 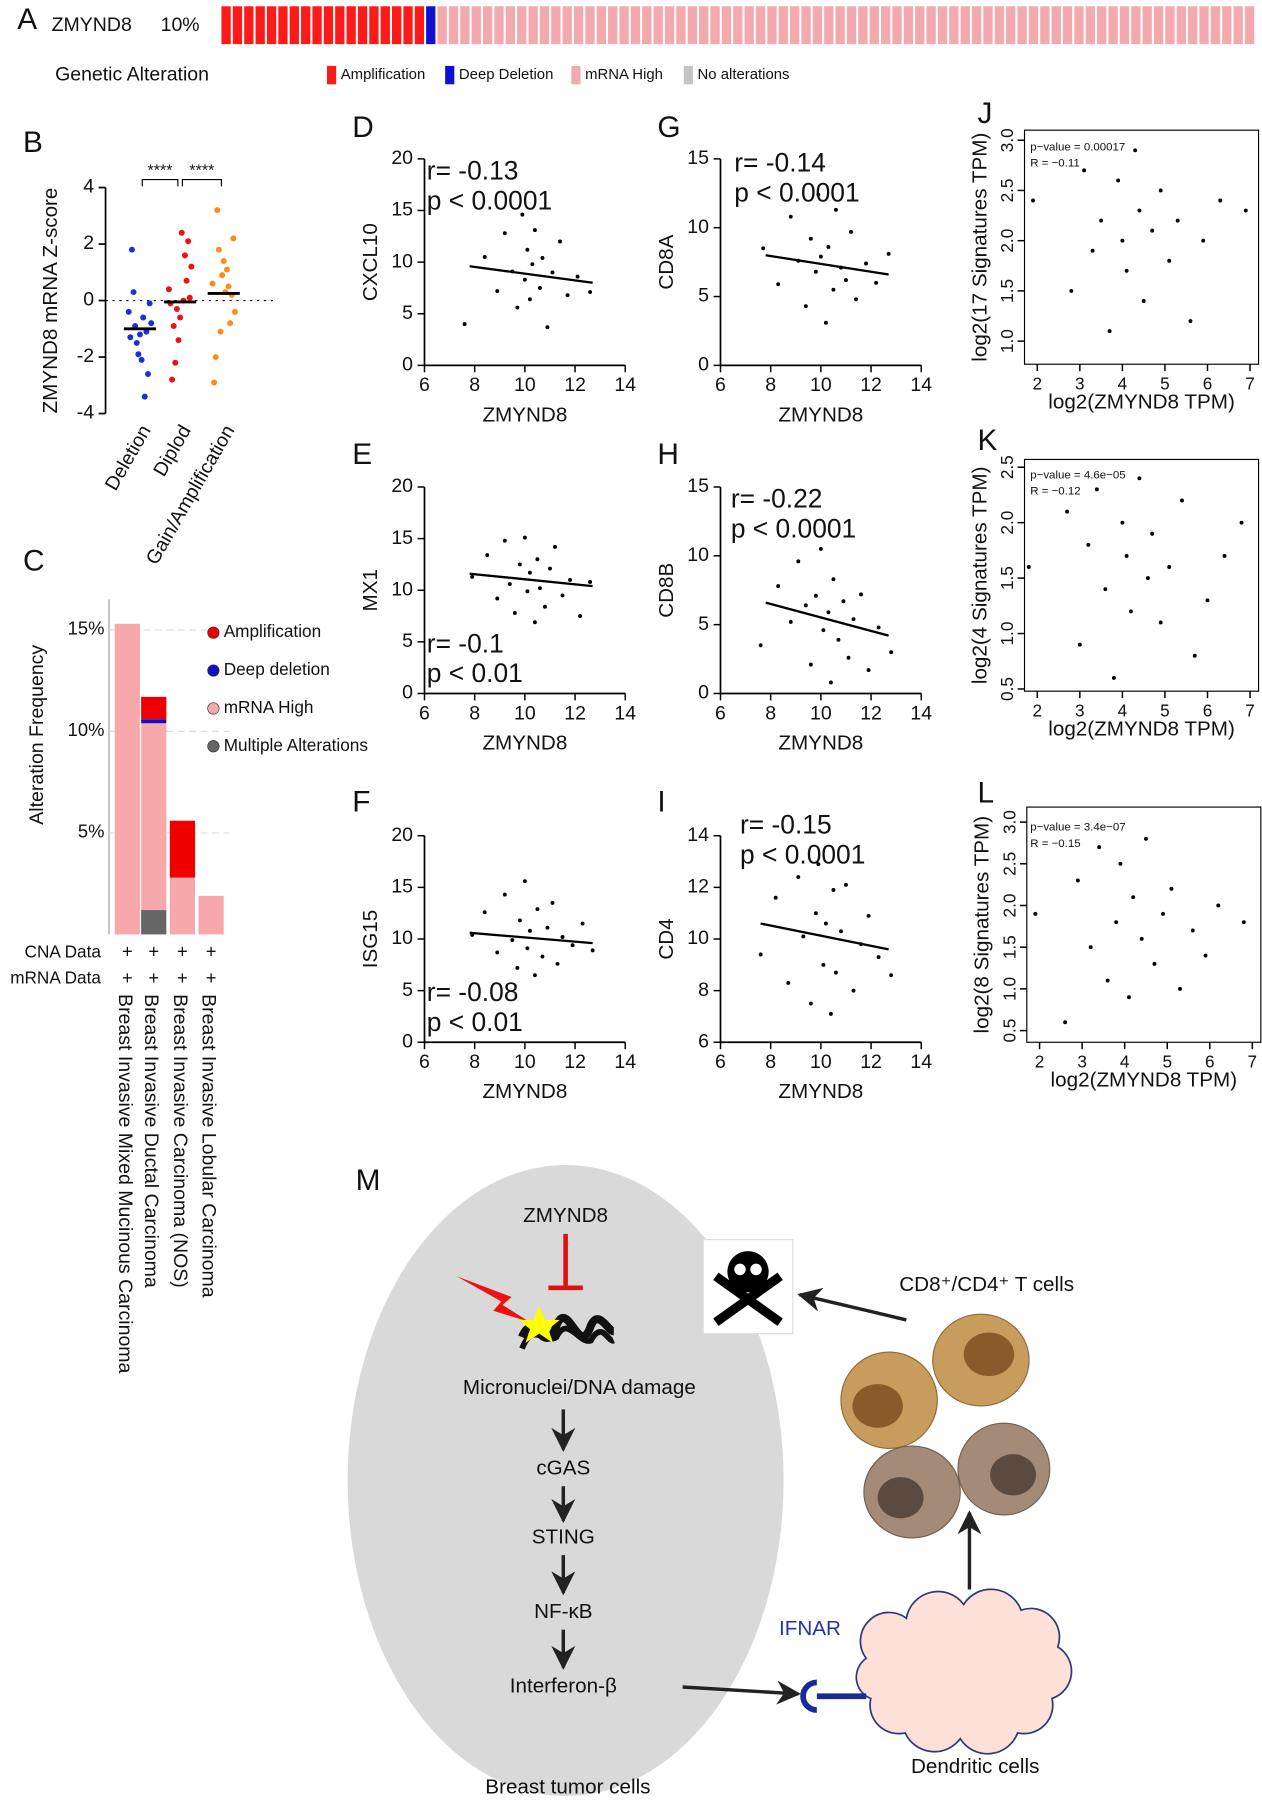 What do you see at coordinates (1009, 864) in the screenshot?
I see `y-tick-label: 2.5` at bounding box center [1009, 864].